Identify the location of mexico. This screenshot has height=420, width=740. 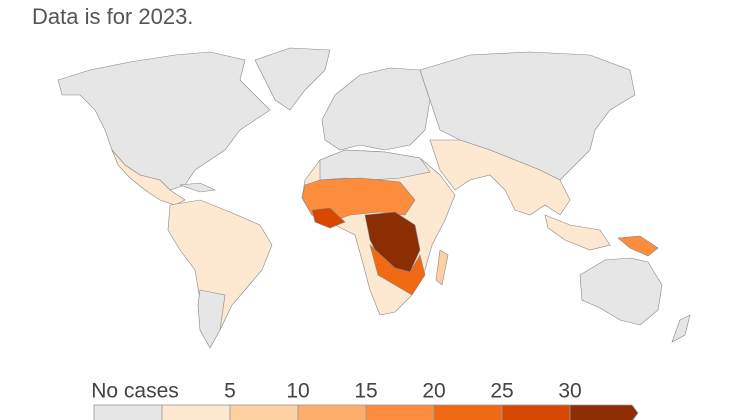
(148, 177).